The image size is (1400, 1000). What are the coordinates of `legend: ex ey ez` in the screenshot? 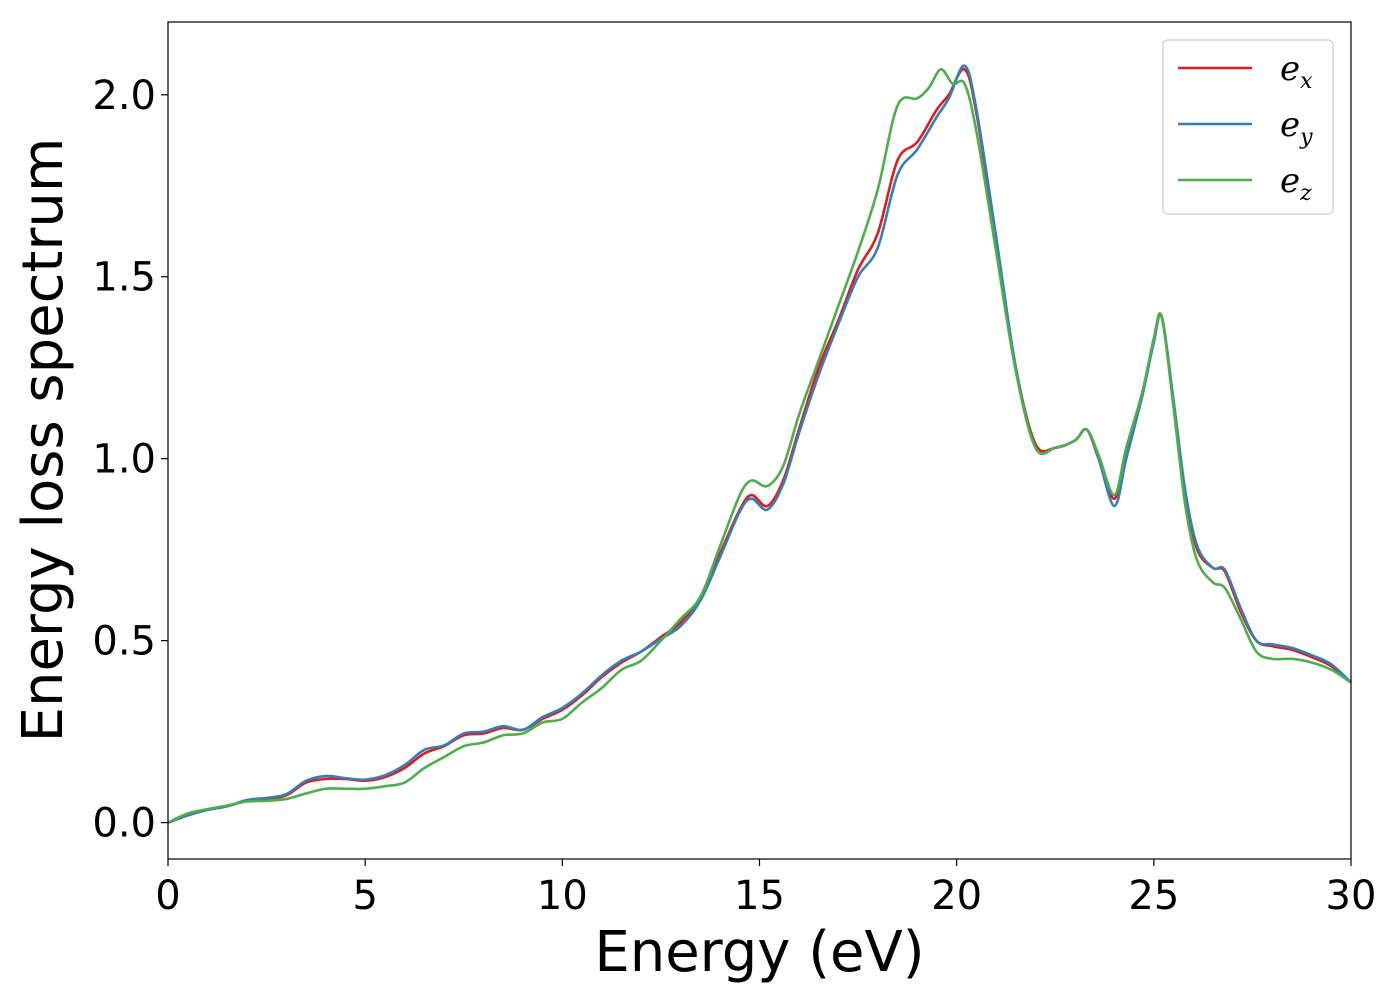 It's located at (1248, 127).